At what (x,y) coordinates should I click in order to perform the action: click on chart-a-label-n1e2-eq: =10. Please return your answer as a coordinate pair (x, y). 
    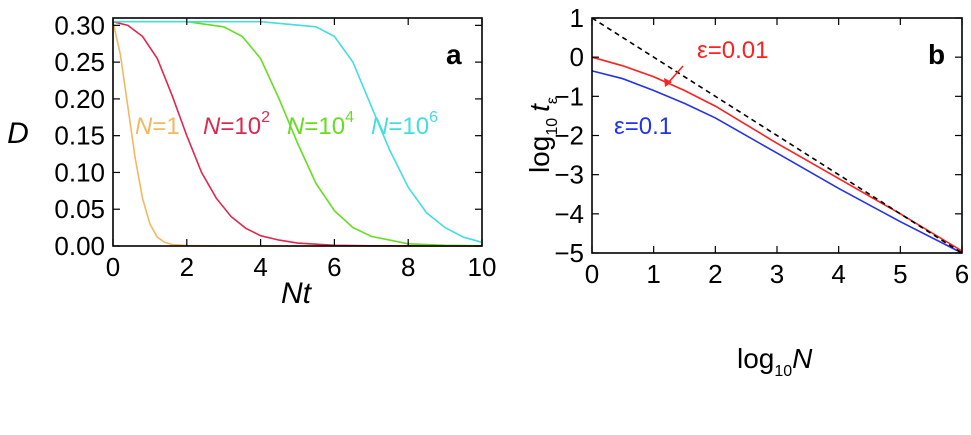
    Looking at the image, I should click on (240, 126).